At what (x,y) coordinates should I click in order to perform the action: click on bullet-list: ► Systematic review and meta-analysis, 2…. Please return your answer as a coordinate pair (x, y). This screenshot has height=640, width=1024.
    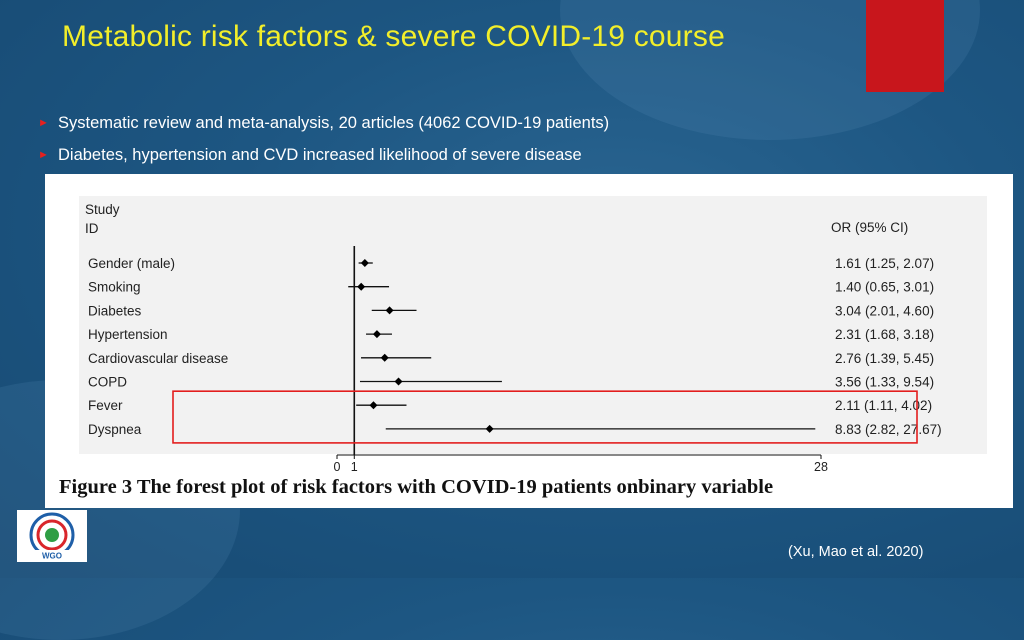
    Looking at the image, I should click on (323, 139).